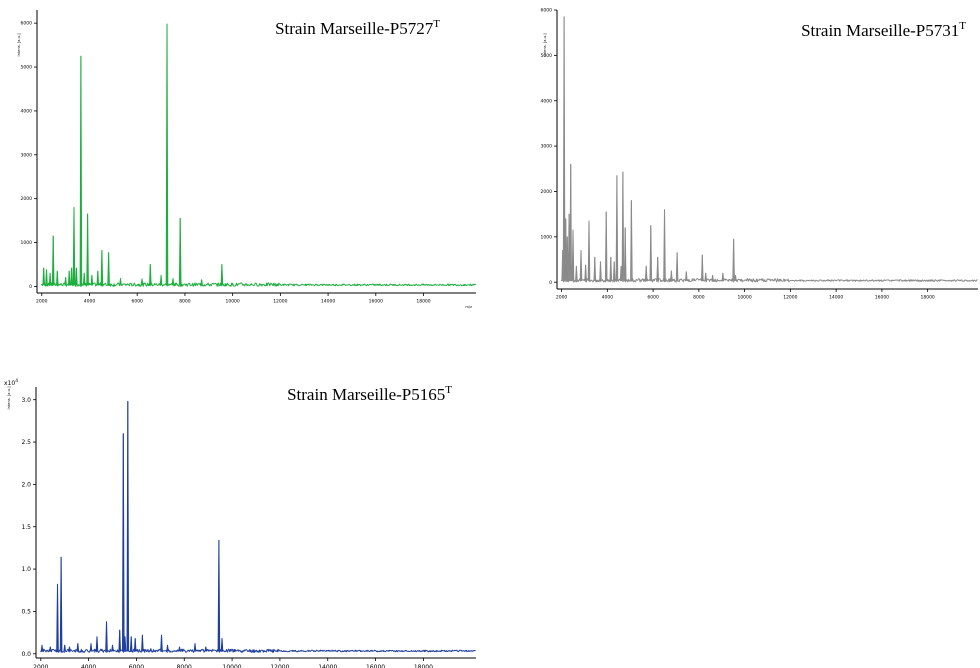 The height and width of the screenshot is (668, 980). Describe the element at coordinates (26, 654) in the screenshot. I see `y-tick-label: 0.0` at that location.